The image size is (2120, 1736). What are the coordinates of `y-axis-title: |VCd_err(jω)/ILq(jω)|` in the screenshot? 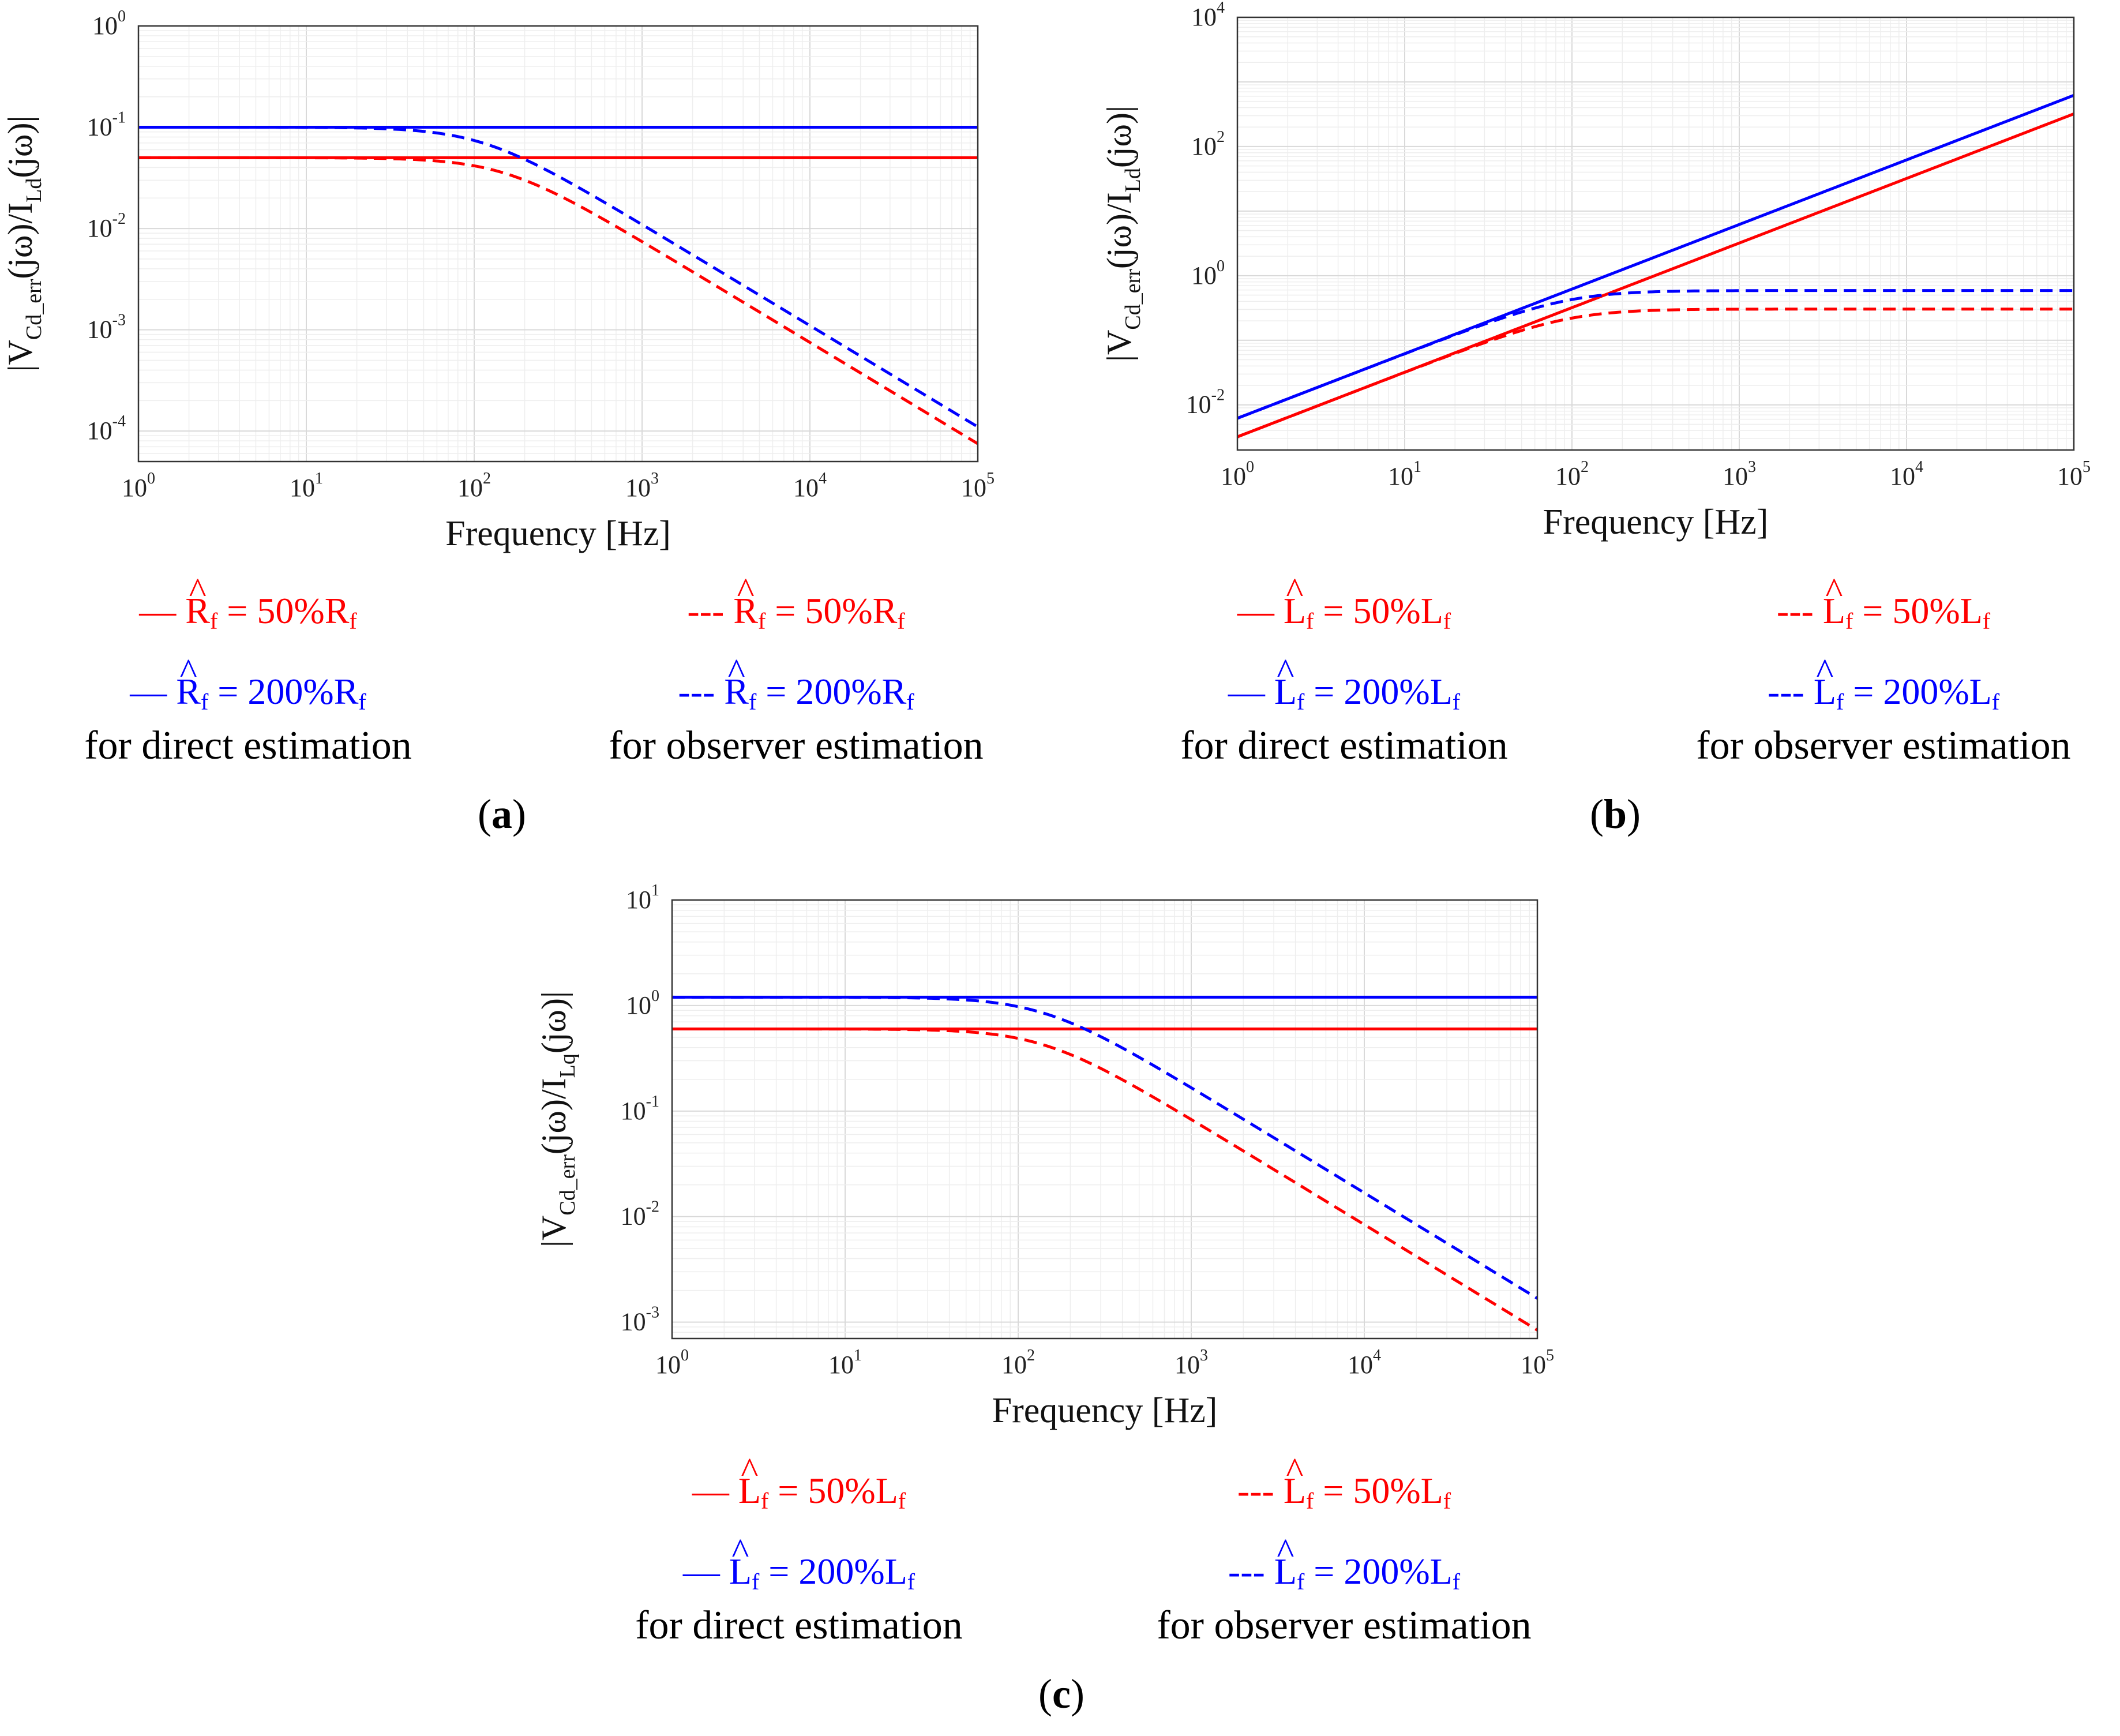 It's located at (557, 1119).